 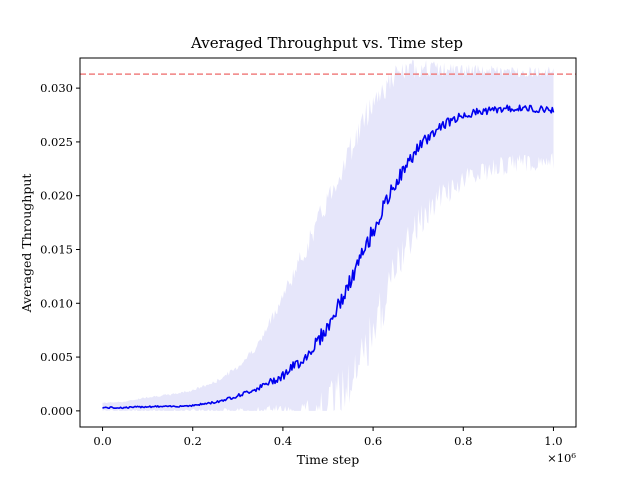 I want to click on x-tick-label: 0.4, so click(x=283, y=441).